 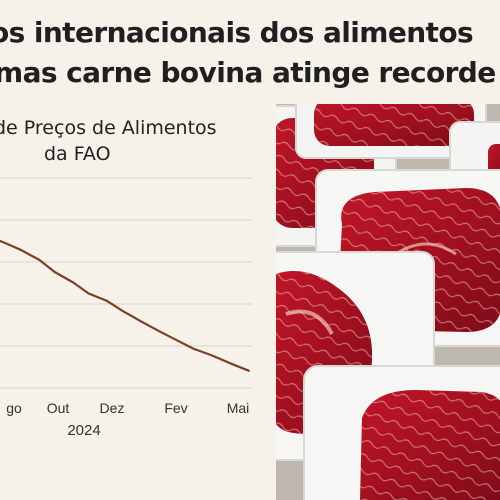 What do you see at coordinates (58, 408) in the screenshot?
I see `x-tick-label-out: Out` at bounding box center [58, 408].